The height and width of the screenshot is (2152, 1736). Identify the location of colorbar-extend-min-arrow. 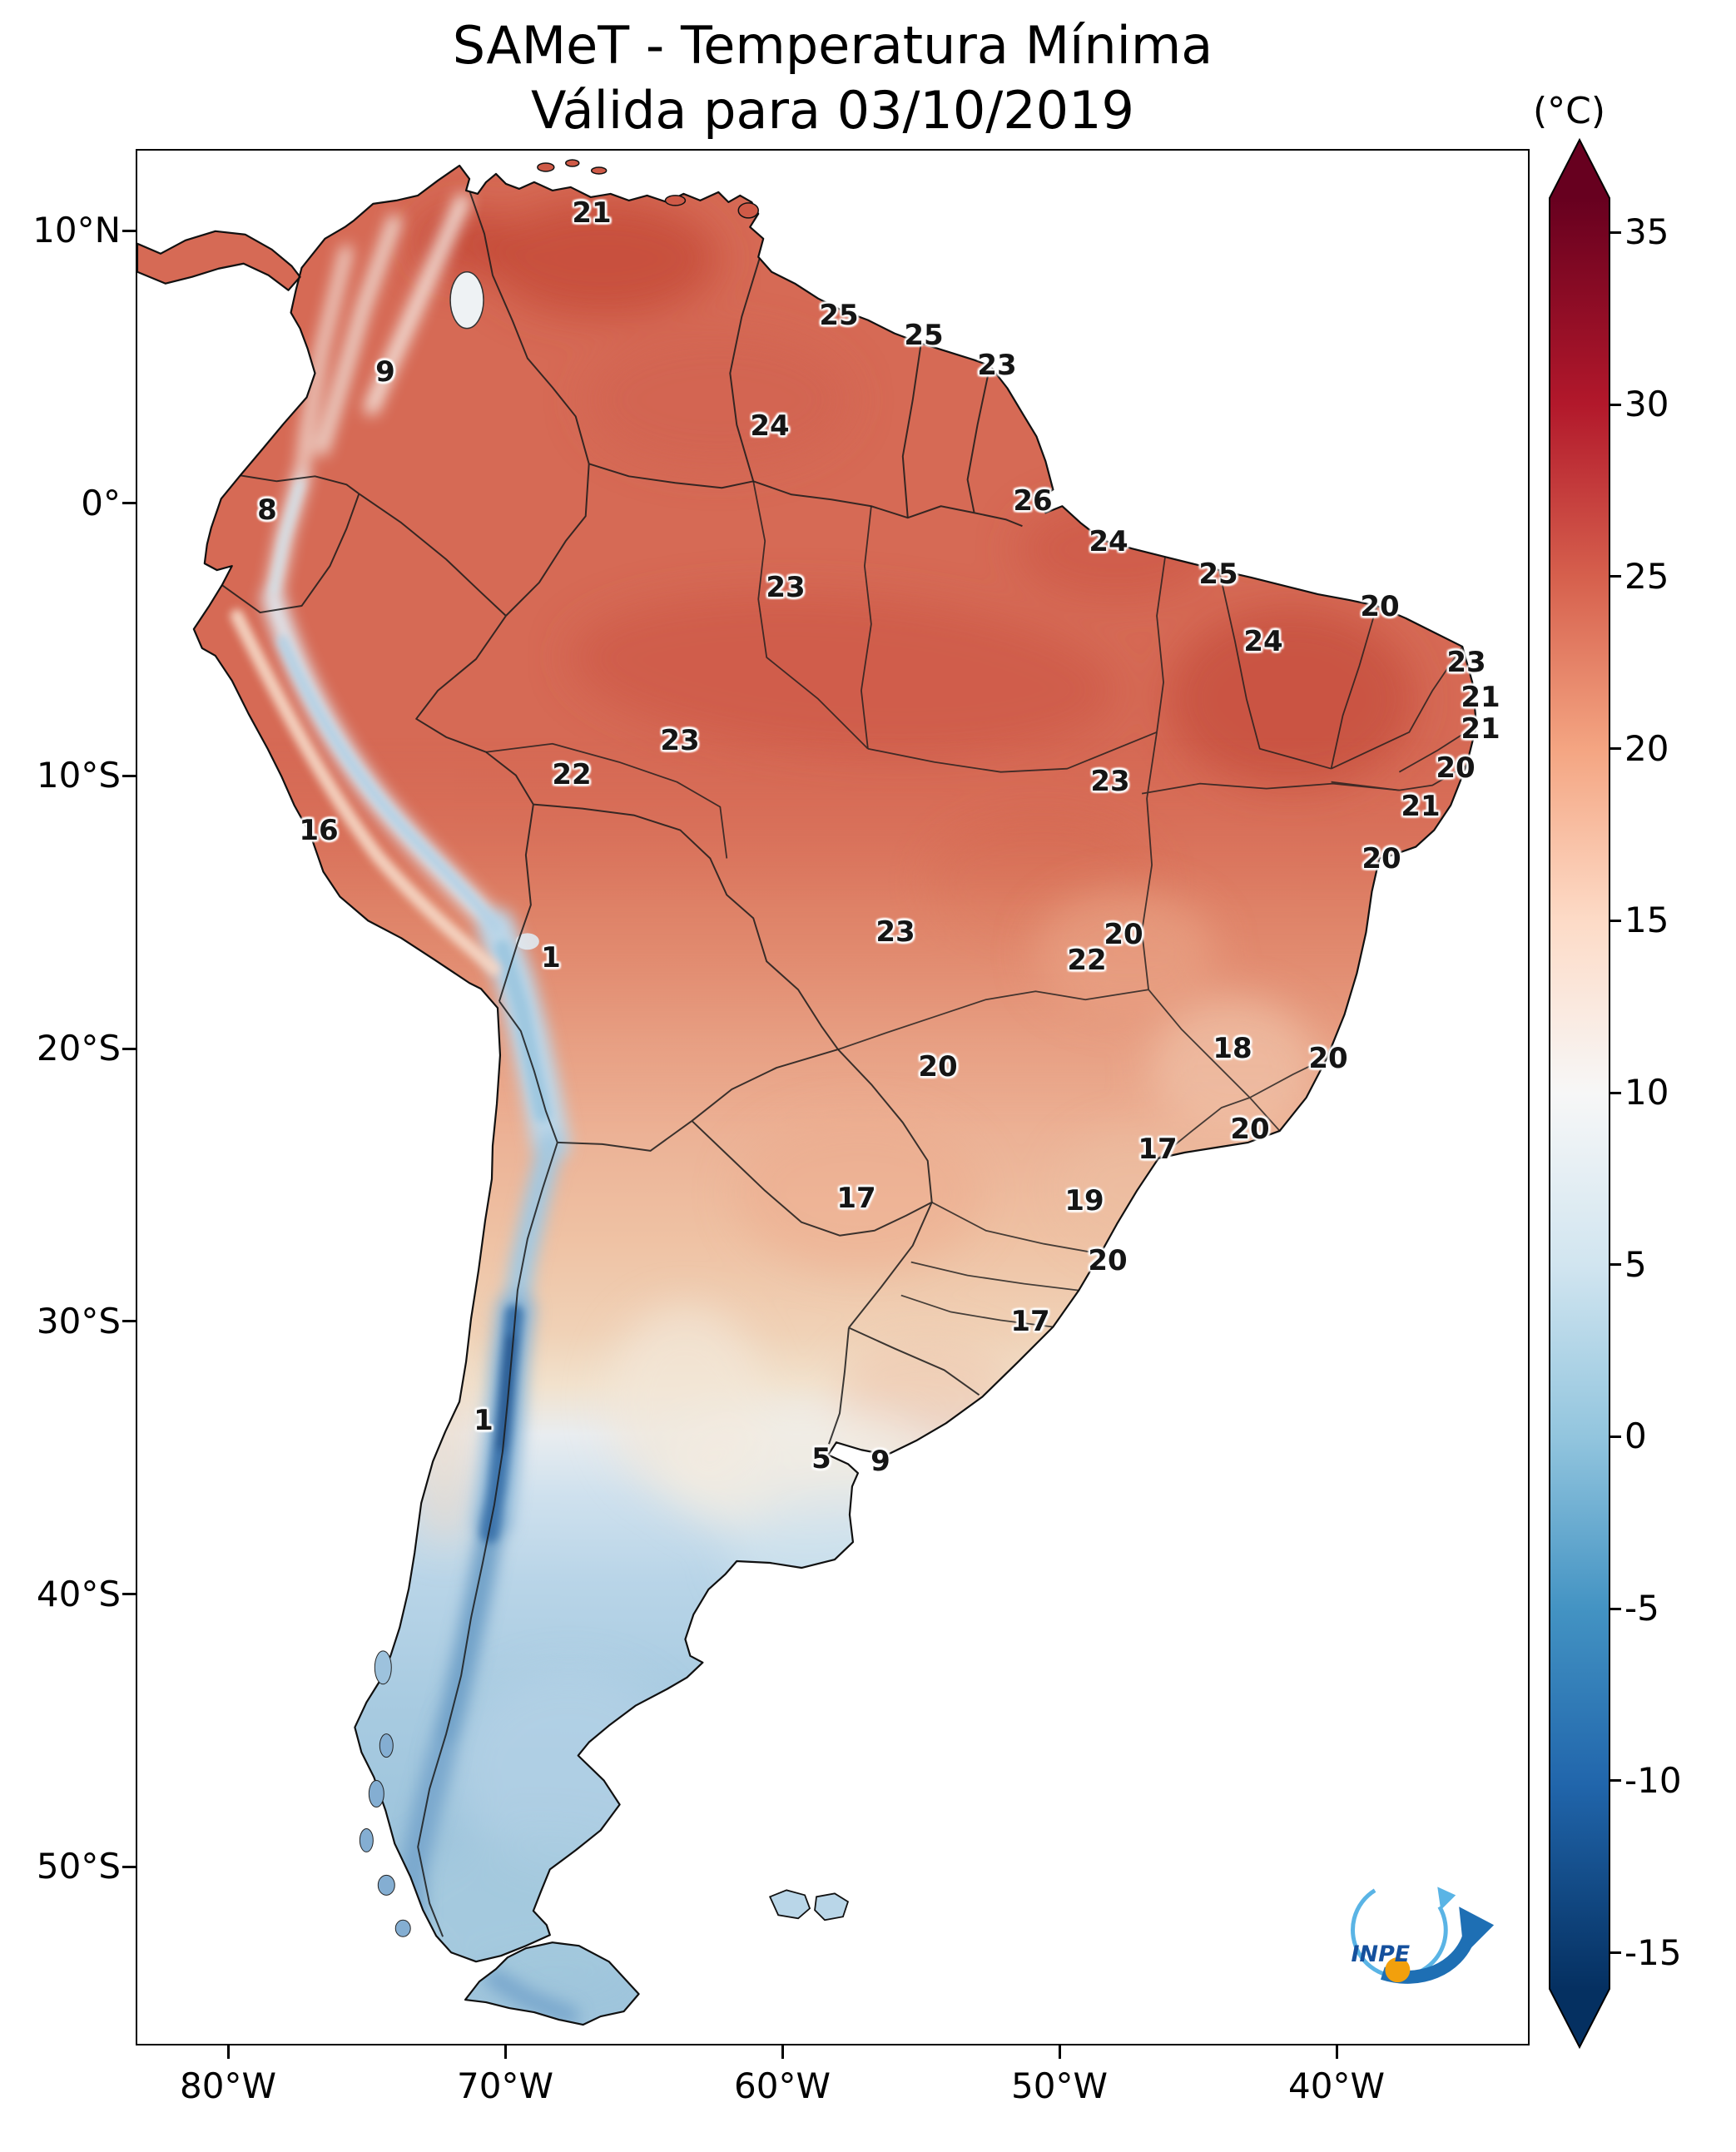
(1580, 2018).